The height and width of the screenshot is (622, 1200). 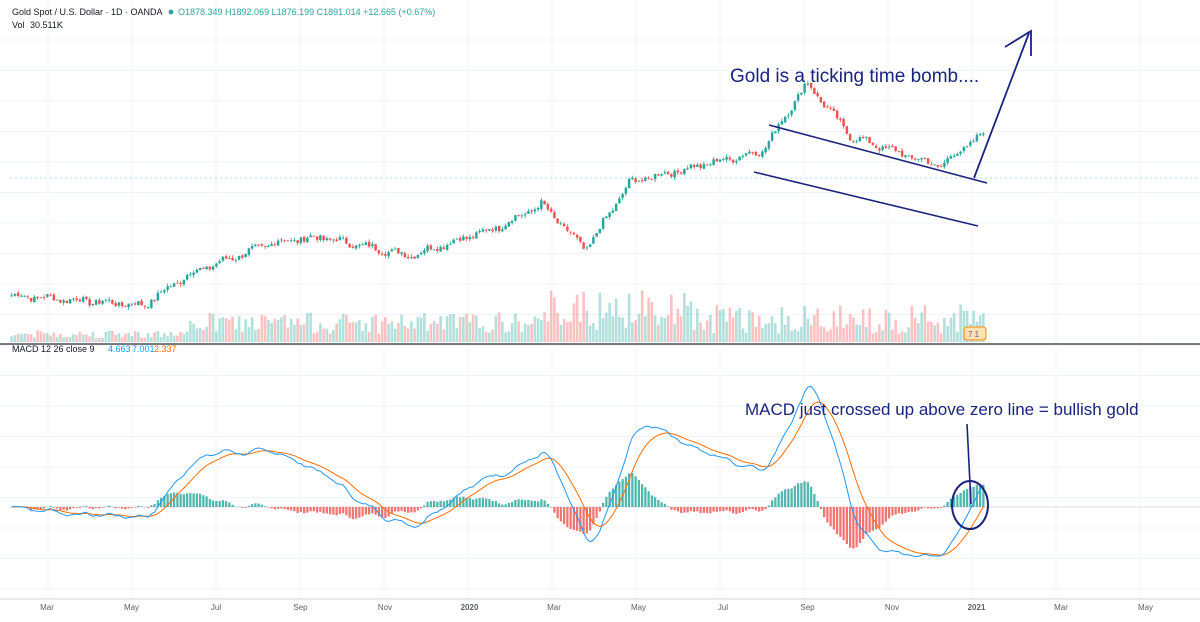 I want to click on pane-widget-icon: 7 1, so click(x=975, y=333).